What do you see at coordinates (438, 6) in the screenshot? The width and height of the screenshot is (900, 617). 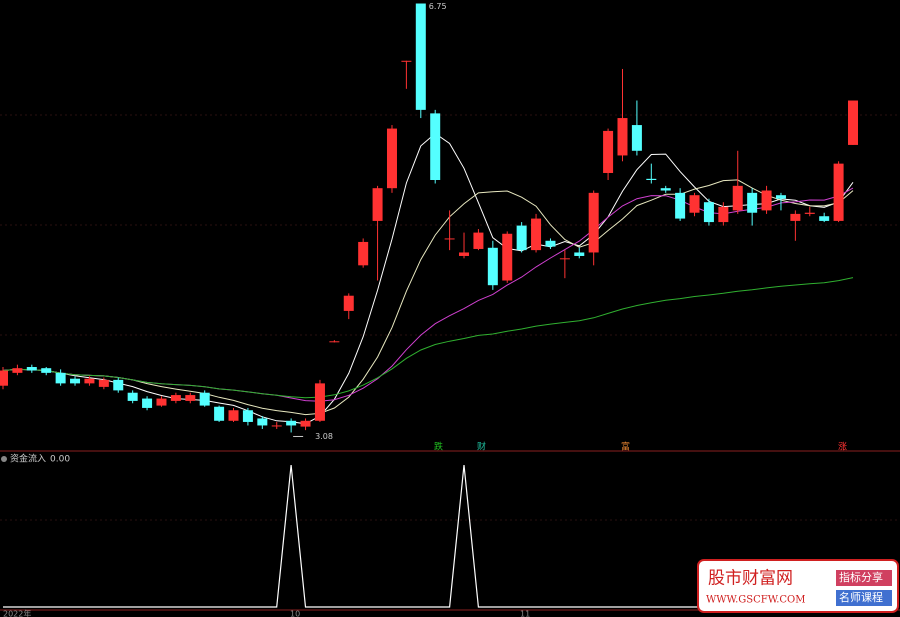 I see `high-label: 6.75` at bounding box center [438, 6].